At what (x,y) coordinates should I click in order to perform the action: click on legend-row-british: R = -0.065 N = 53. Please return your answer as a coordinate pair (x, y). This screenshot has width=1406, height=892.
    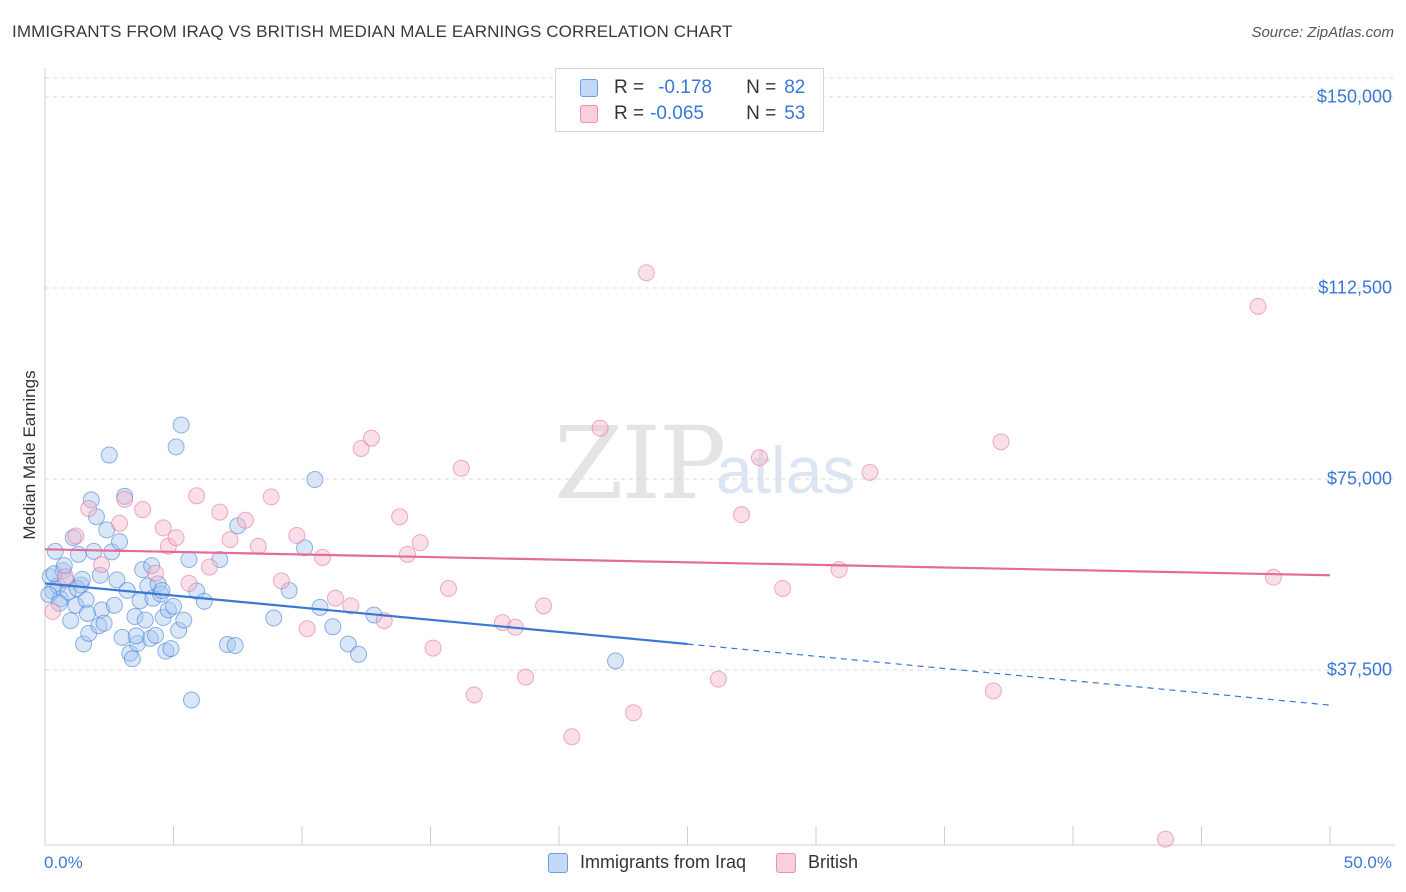
    Looking at the image, I should click on (692, 114).